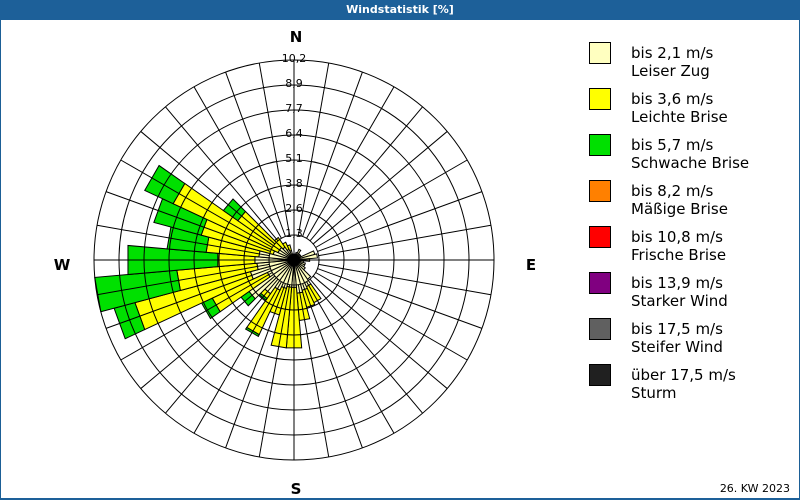 The width and height of the screenshot is (800, 500). I want to click on legend-item-frische-brise: bis 10,8 m/s Frische Brise, so click(689, 247).